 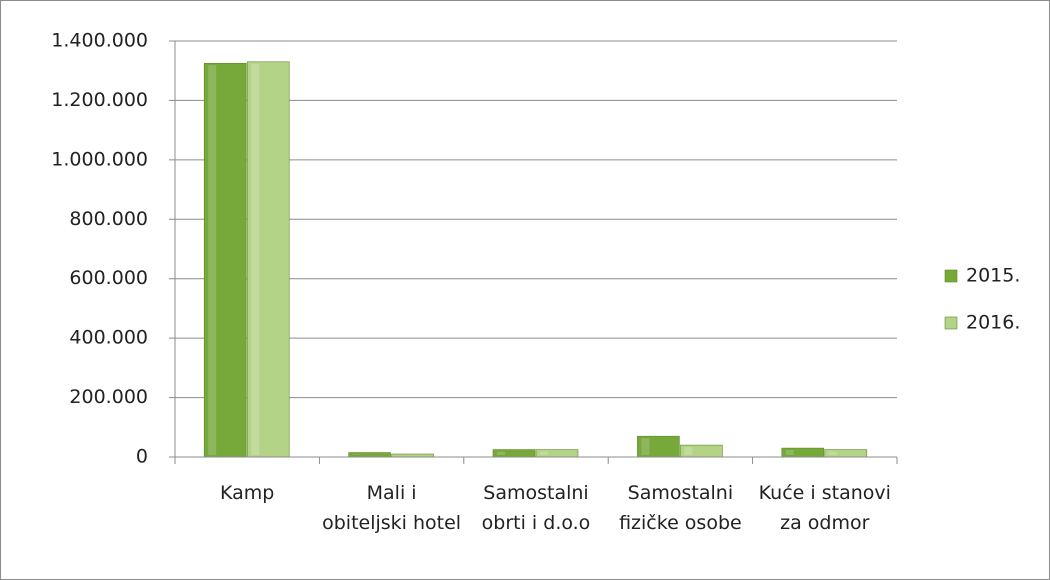 I want to click on y-tick-label: 1.200.000, so click(x=99, y=100).